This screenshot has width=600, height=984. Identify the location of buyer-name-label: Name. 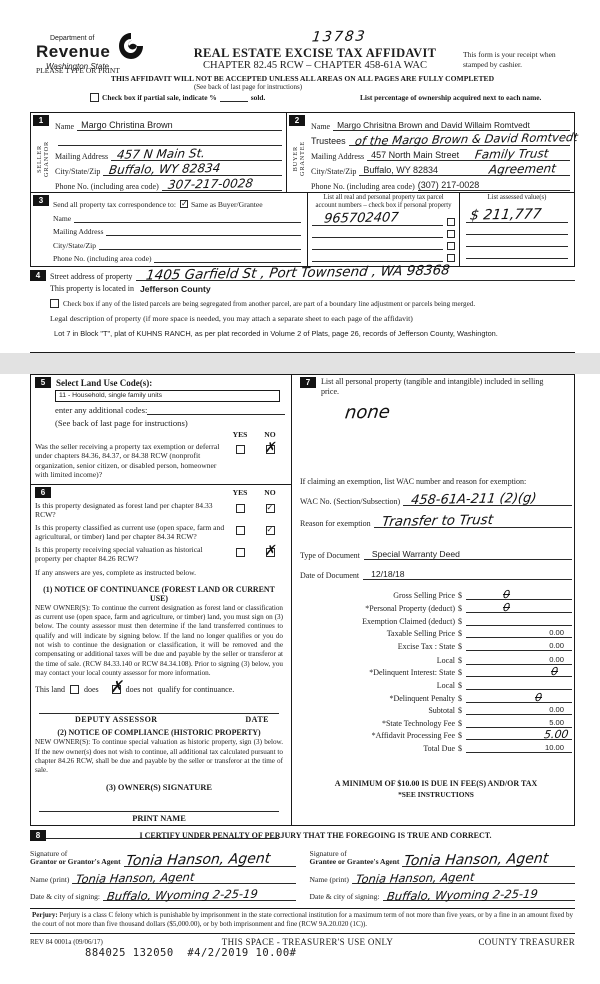
(321, 126).